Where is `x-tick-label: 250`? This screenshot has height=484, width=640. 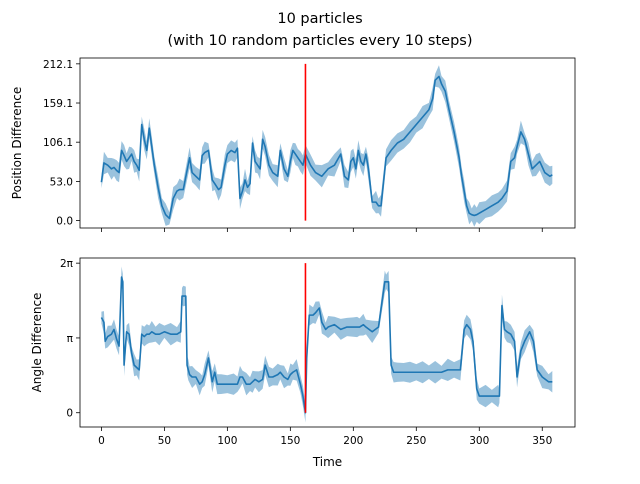
x-tick-label: 250 is located at coordinates (416, 441).